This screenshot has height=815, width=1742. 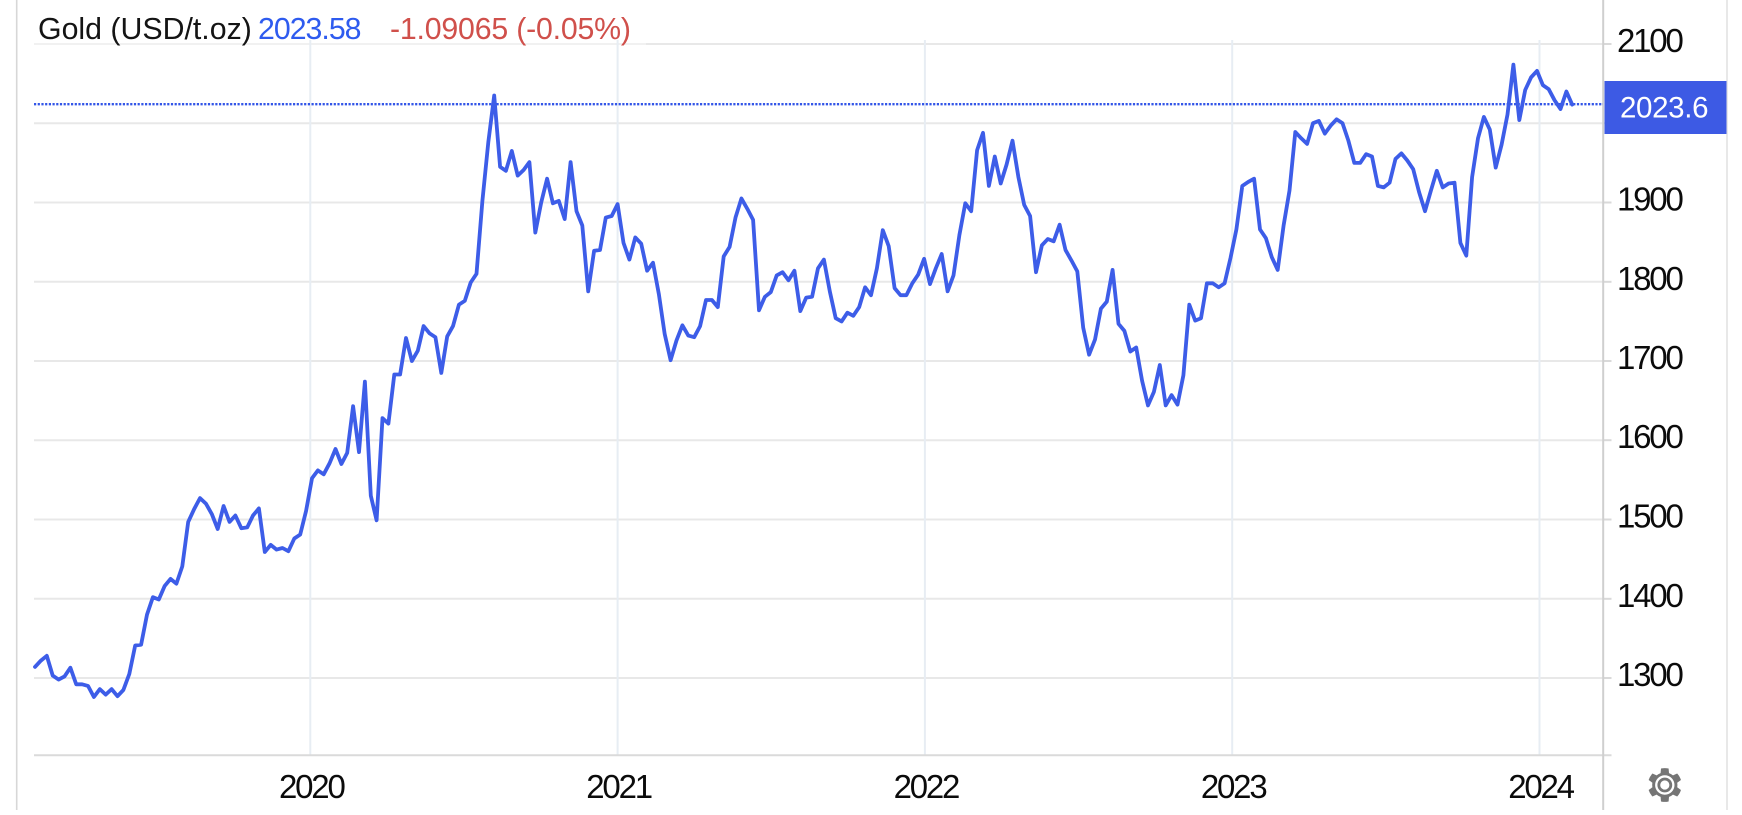 What do you see at coordinates (309, 29) in the screenshot?
I see `svg-text: 2023.58` at bounding box center [309, 29].